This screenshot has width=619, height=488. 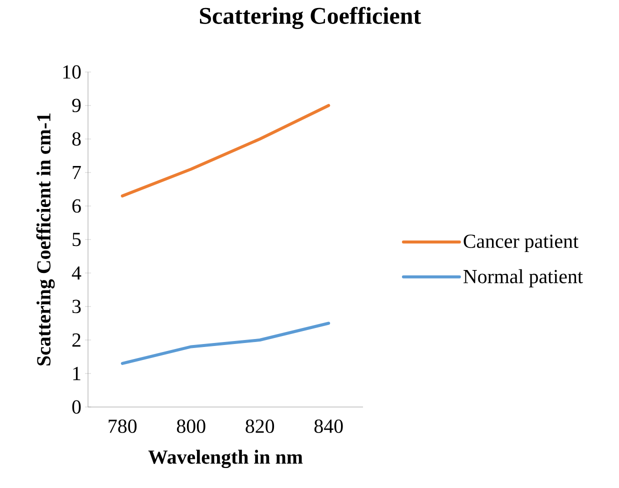 I want to click on y-tick-label: 10, so click(x=72, y=72).